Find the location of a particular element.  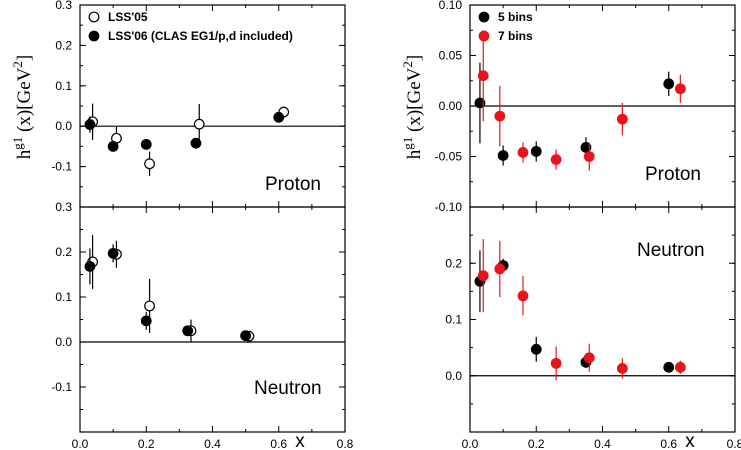

legend-label: 7 bins is located at coordinates (515, 36).